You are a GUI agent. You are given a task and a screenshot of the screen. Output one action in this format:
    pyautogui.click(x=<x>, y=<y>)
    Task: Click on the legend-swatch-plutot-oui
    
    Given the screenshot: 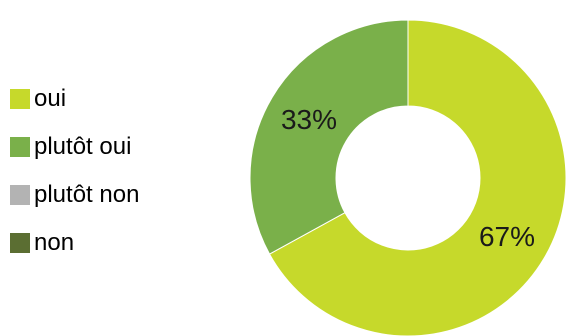 What is the action you would take?
    pyautogui.click(x=20, y=147)
    